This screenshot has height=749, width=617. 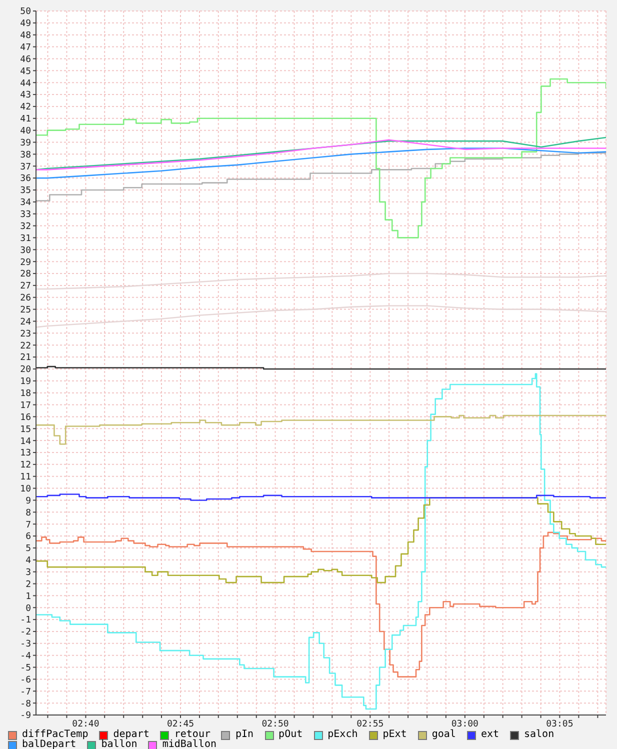 What do you see at coordinates (394, 734) in the screenshot?
I see `legend-label: pExt` at bounding box center [394, 734].